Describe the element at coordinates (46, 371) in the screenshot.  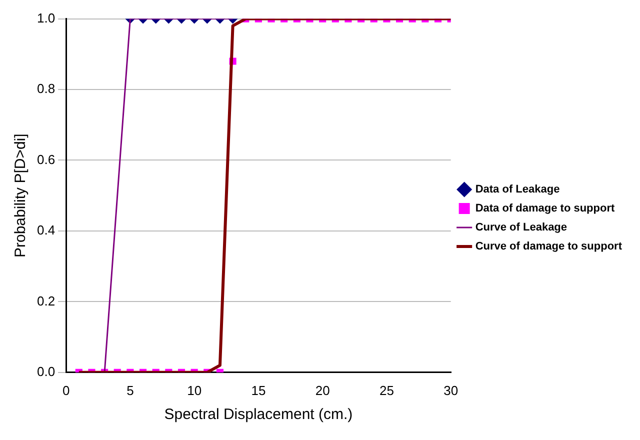
I see `y-tick-label: 0.0` at that location.